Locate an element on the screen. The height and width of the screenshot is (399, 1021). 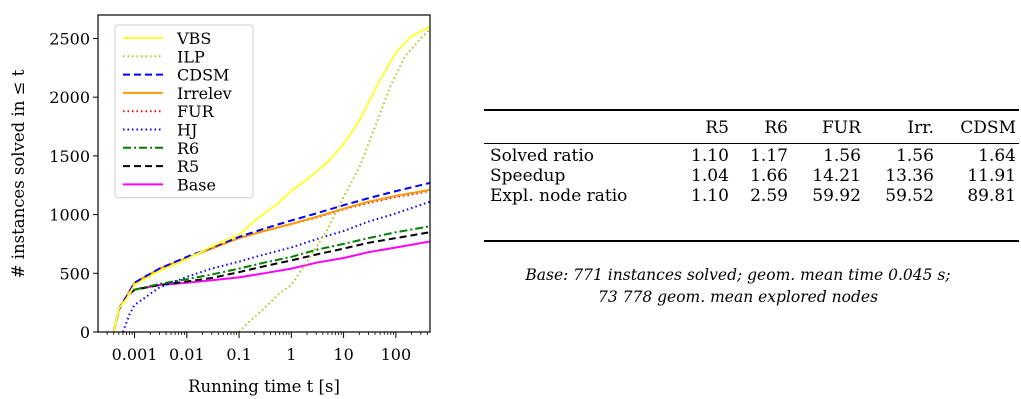
x-tick-label: 0.01 is located at coordinates (187, 354).